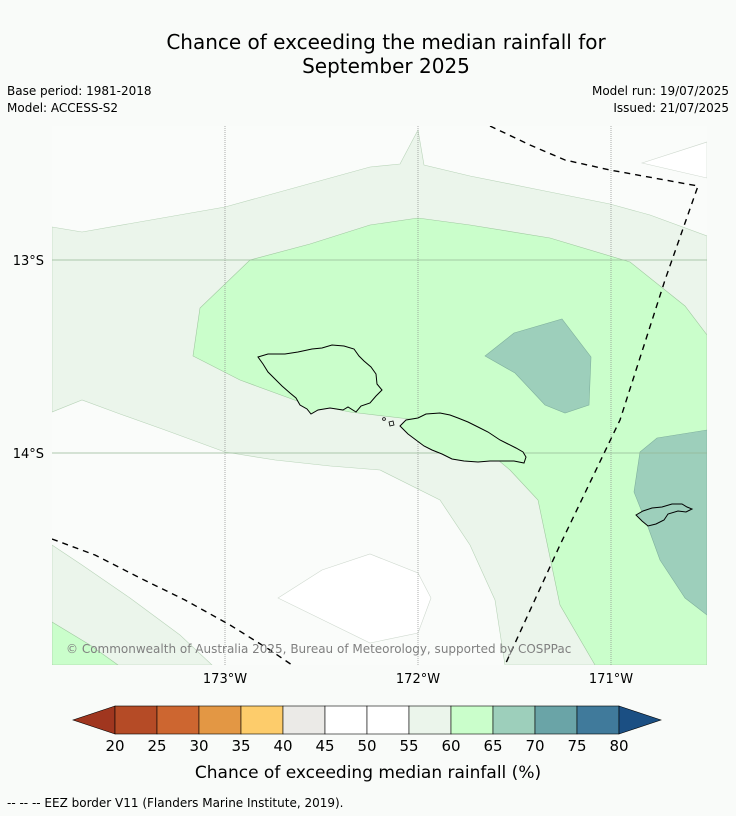 Image resolution: width=736 pixels, height=816 pixels. I want to click on colorbar-tick-label: 70, so click(534, 746).